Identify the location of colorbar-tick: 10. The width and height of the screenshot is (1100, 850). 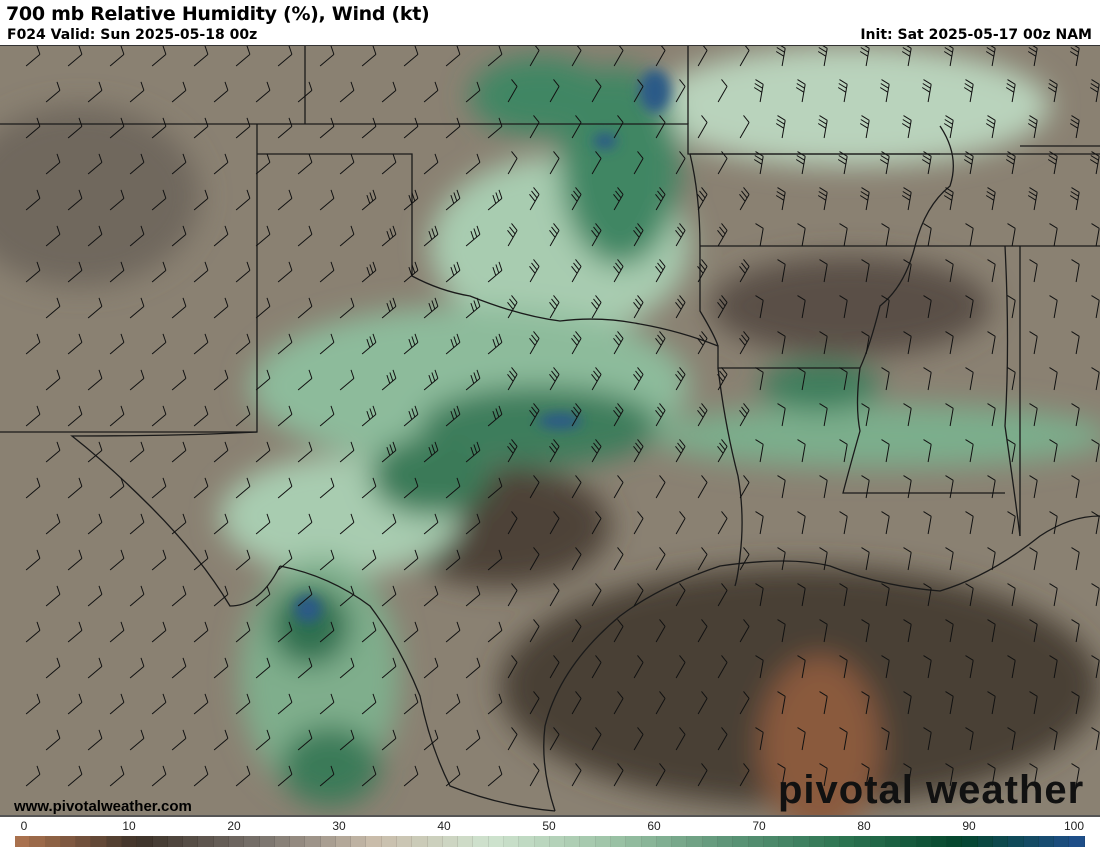
(129, 826).